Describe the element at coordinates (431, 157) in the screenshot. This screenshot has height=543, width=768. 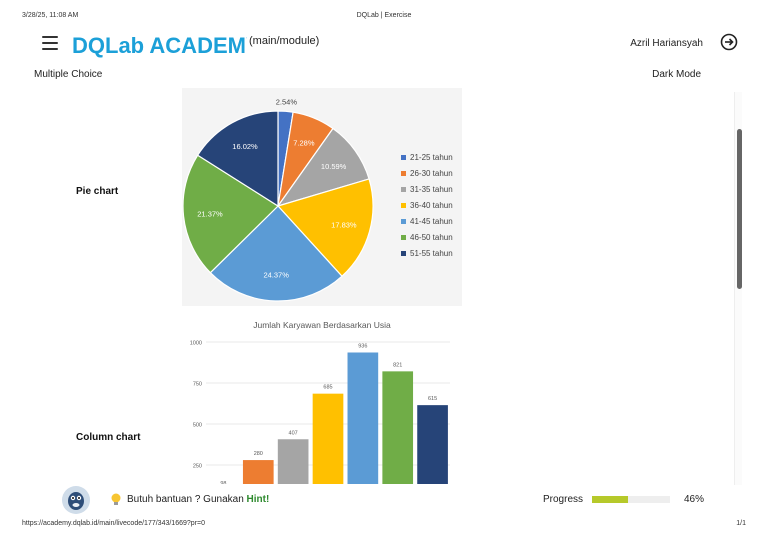
I see `legend-label: 21-25 tahun` at that location.